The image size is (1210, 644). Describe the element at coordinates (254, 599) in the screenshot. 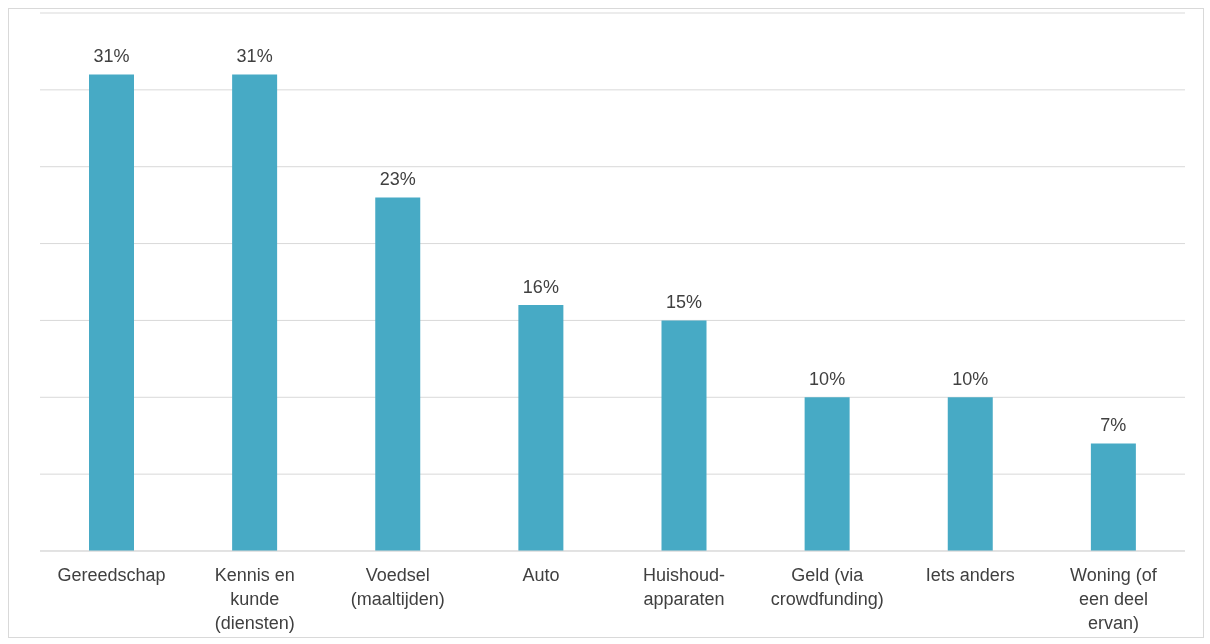

I see `x-tick-label: Kennis en kunde (diensten)` at that location.